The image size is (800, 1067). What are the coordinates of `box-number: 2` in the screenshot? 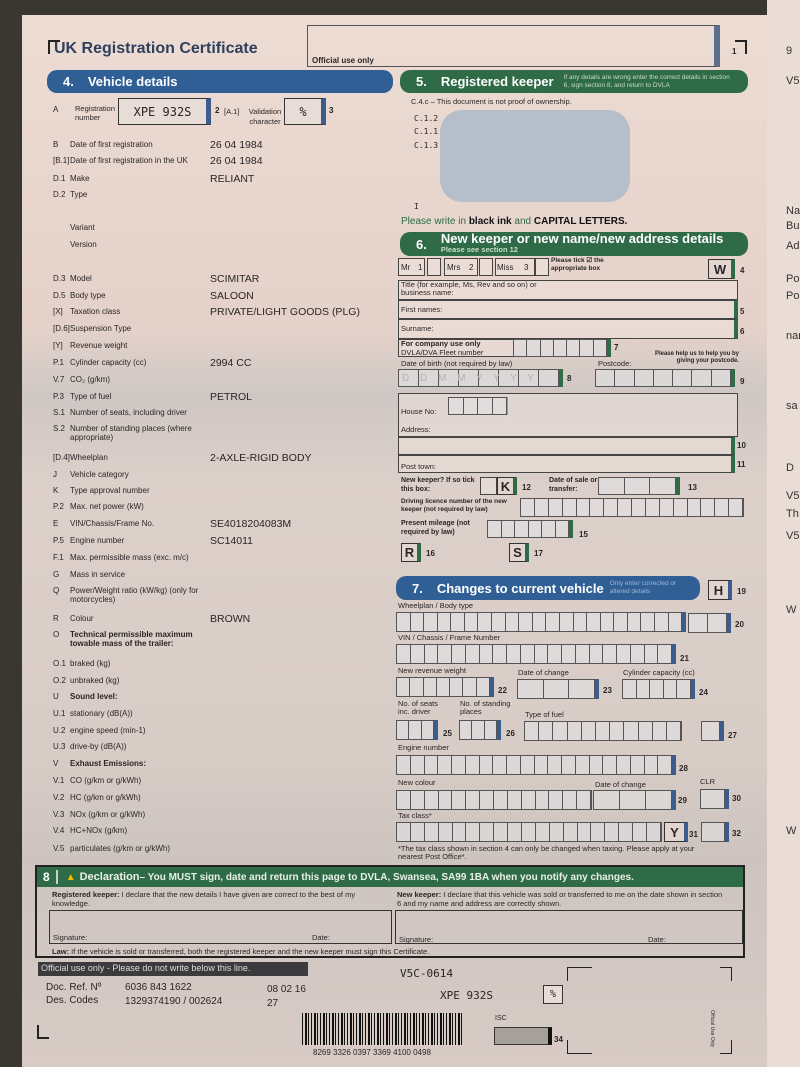 It's located at (471, 267).